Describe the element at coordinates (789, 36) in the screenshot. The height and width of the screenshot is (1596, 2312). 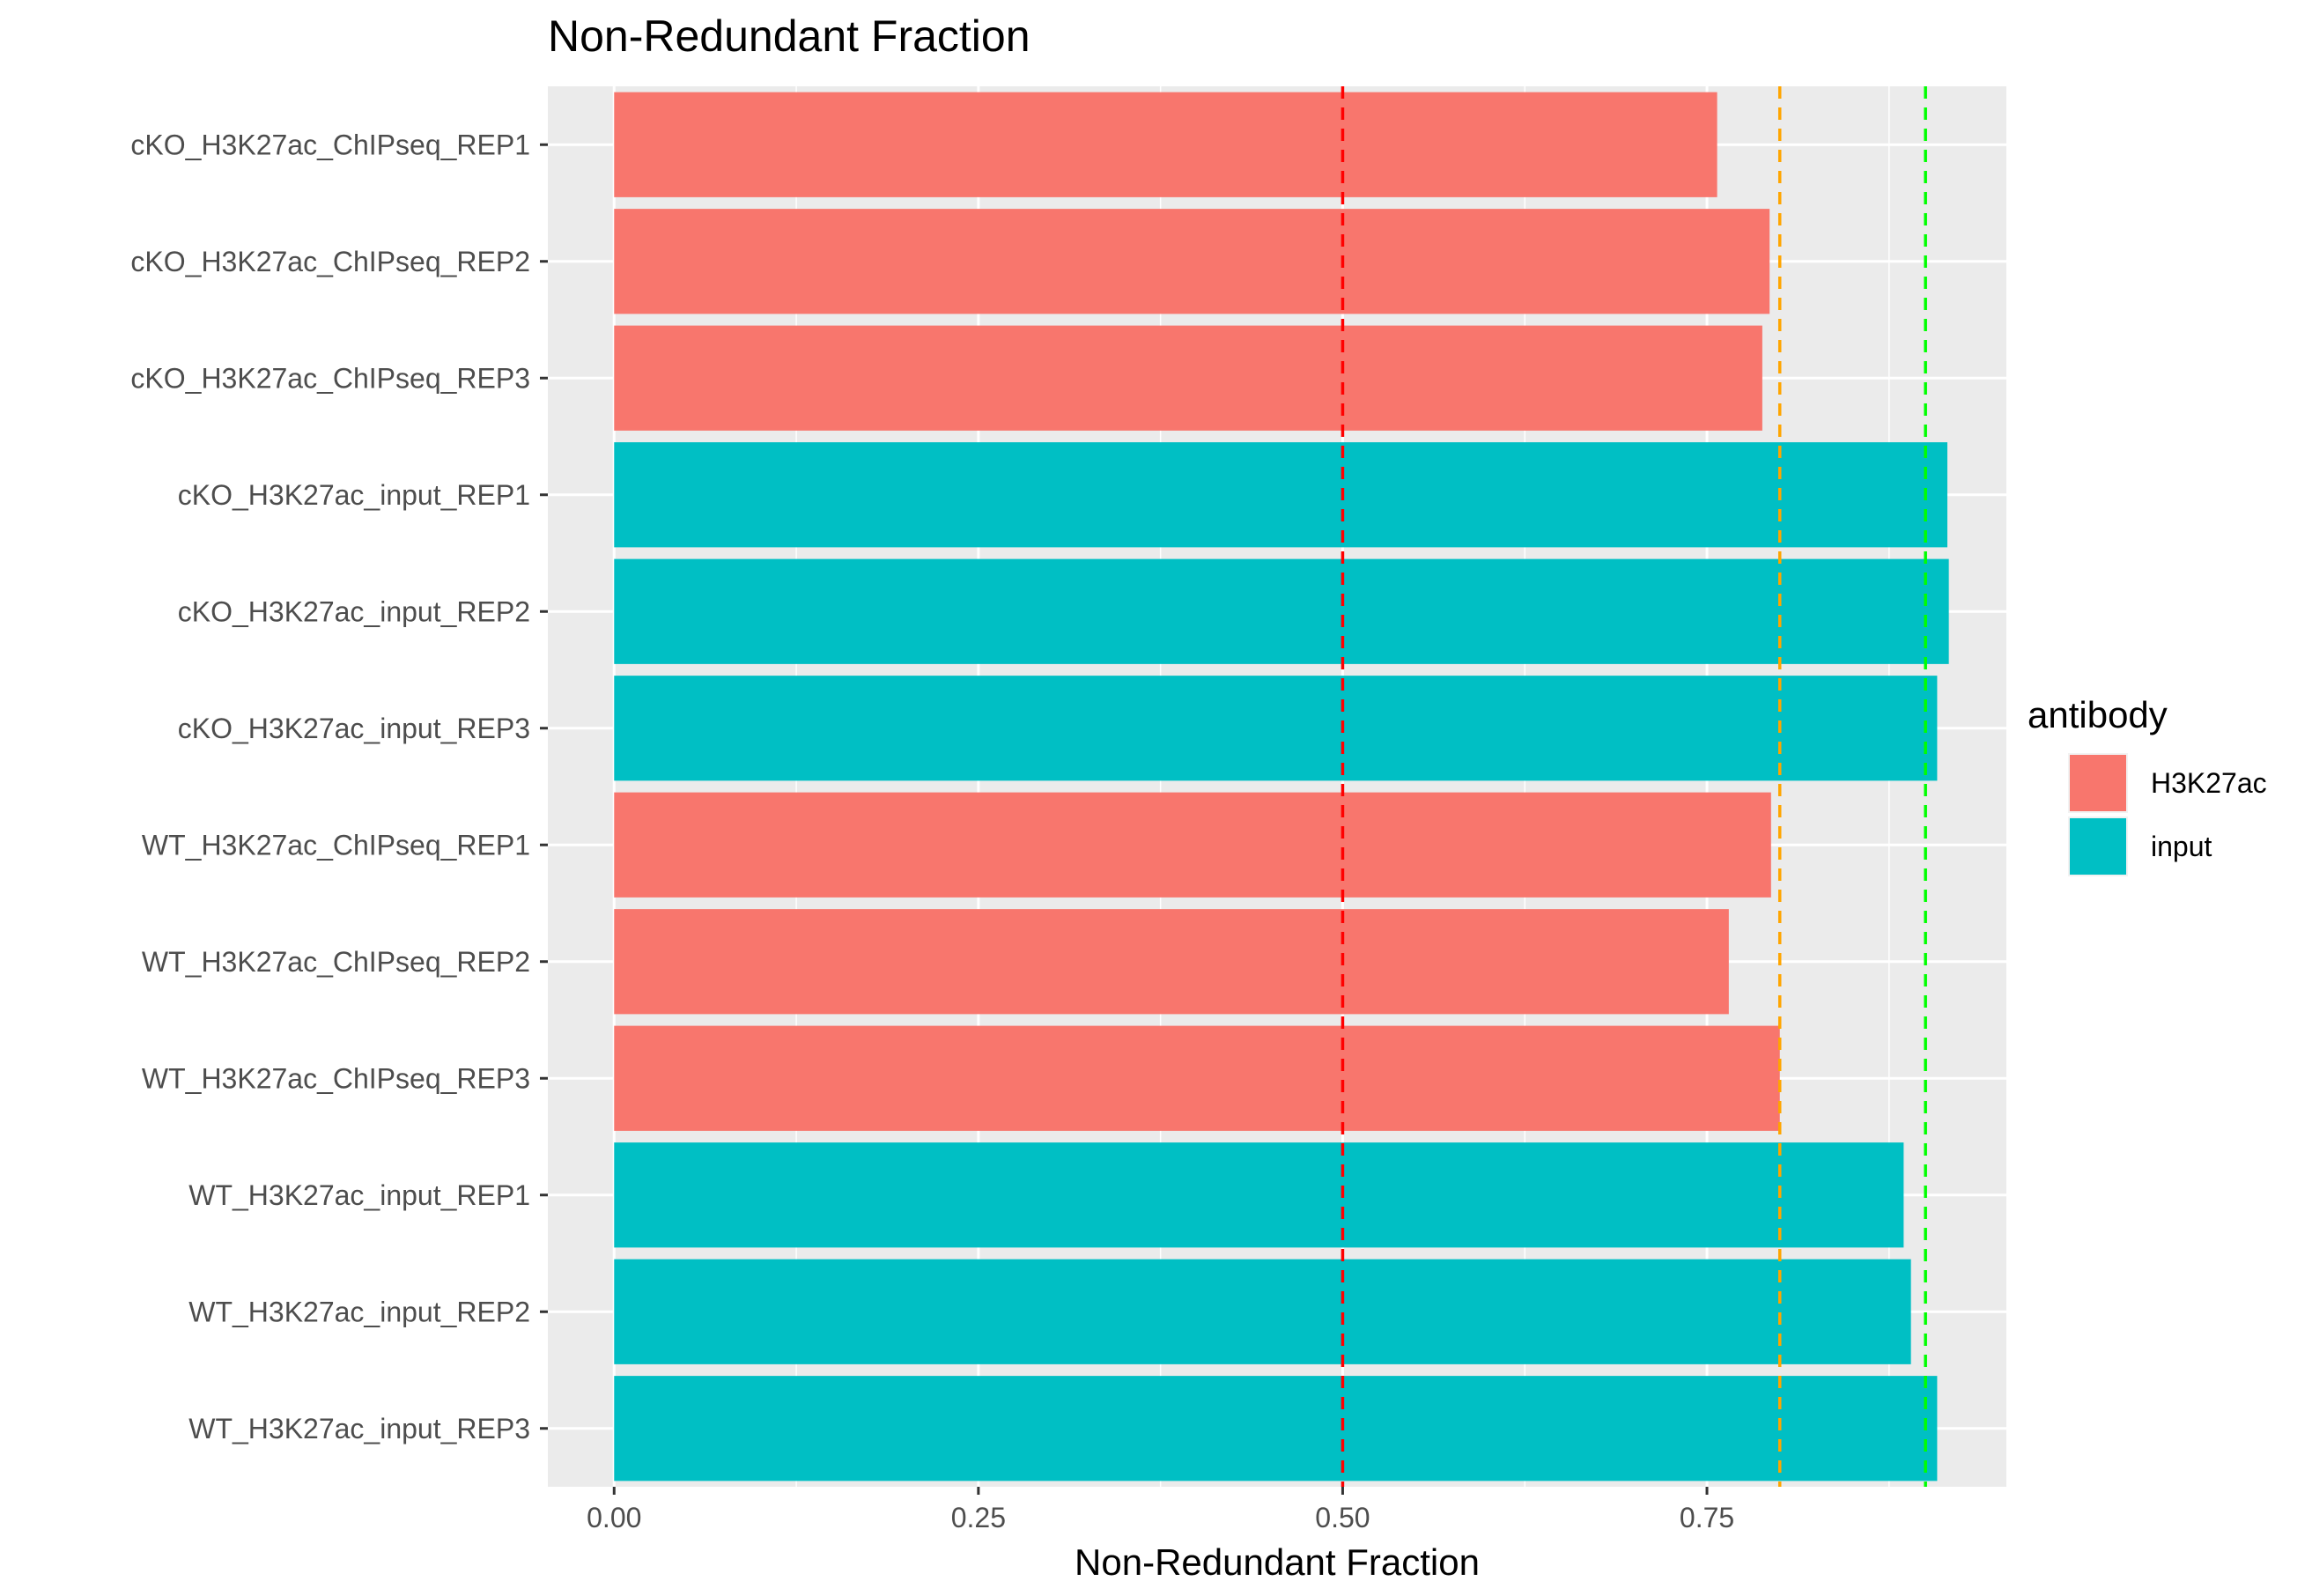
I see `chart-title: Non-Redundant Fraction` at that location.